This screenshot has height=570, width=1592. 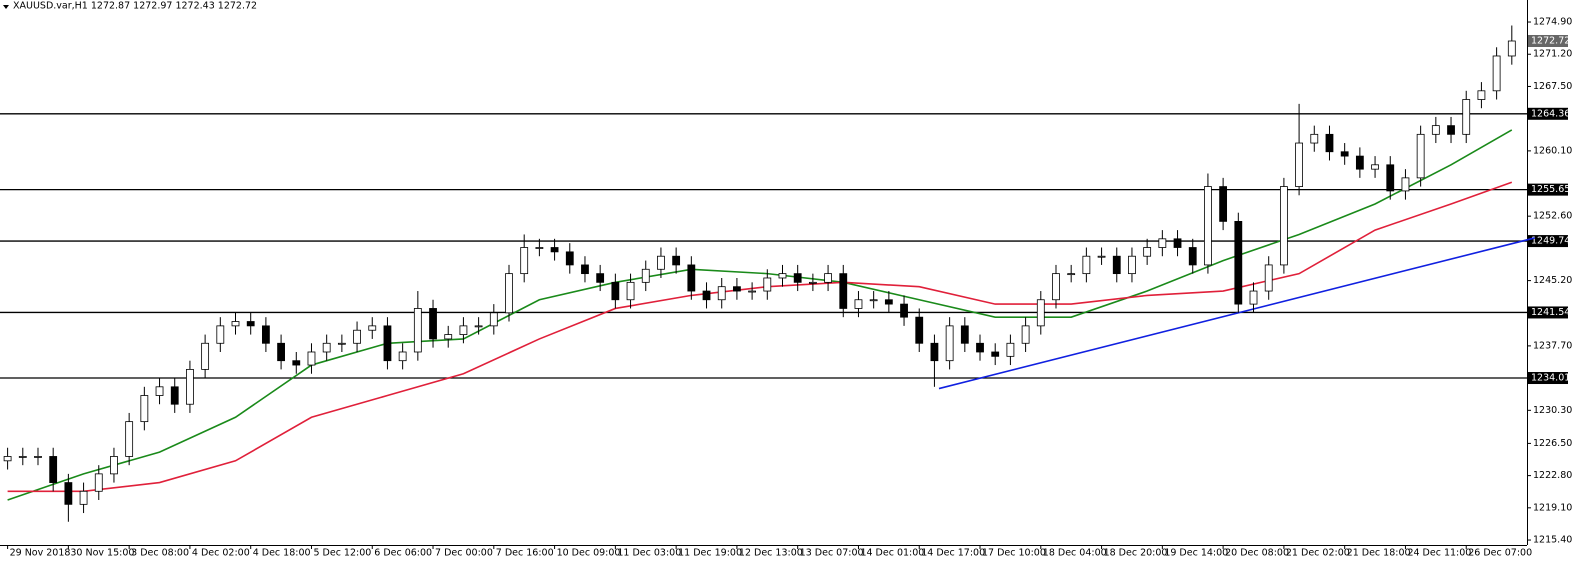 What do you see at coordinates (1075, 553) in the screenshot?
I see `x-tick-label: 18 Dec 04:00` at bounding box center [1075, 553].